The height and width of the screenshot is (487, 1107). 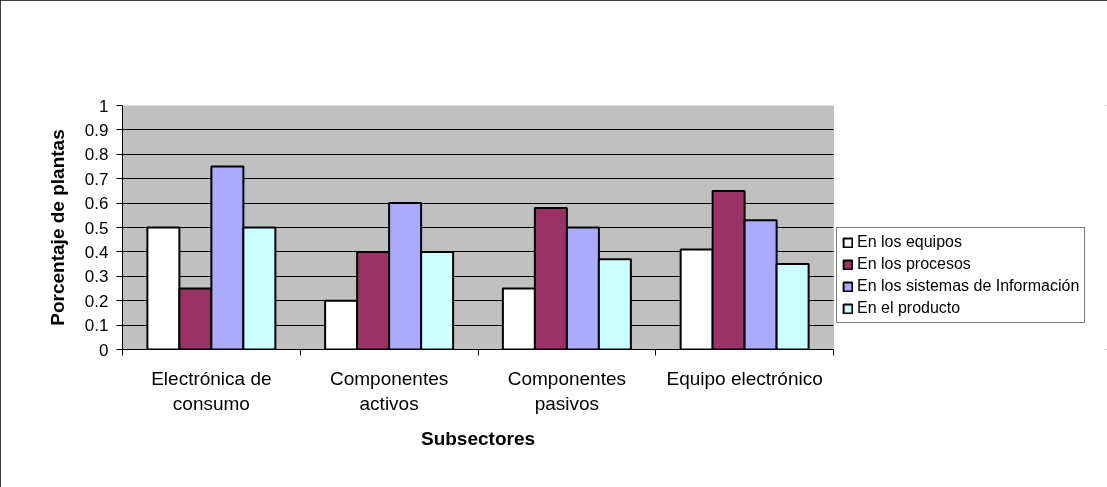 I want to click on x-axis-title: Subsectores, so click(x=478, y=438).